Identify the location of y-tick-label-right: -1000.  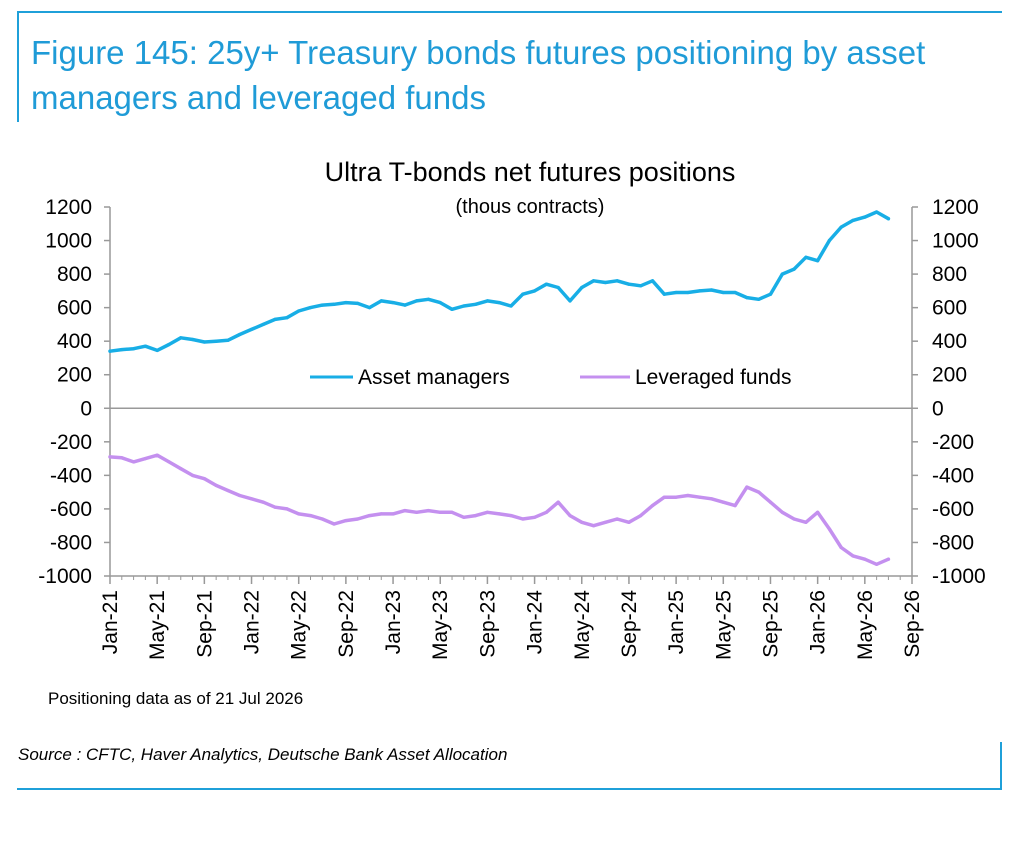
(959, 576).